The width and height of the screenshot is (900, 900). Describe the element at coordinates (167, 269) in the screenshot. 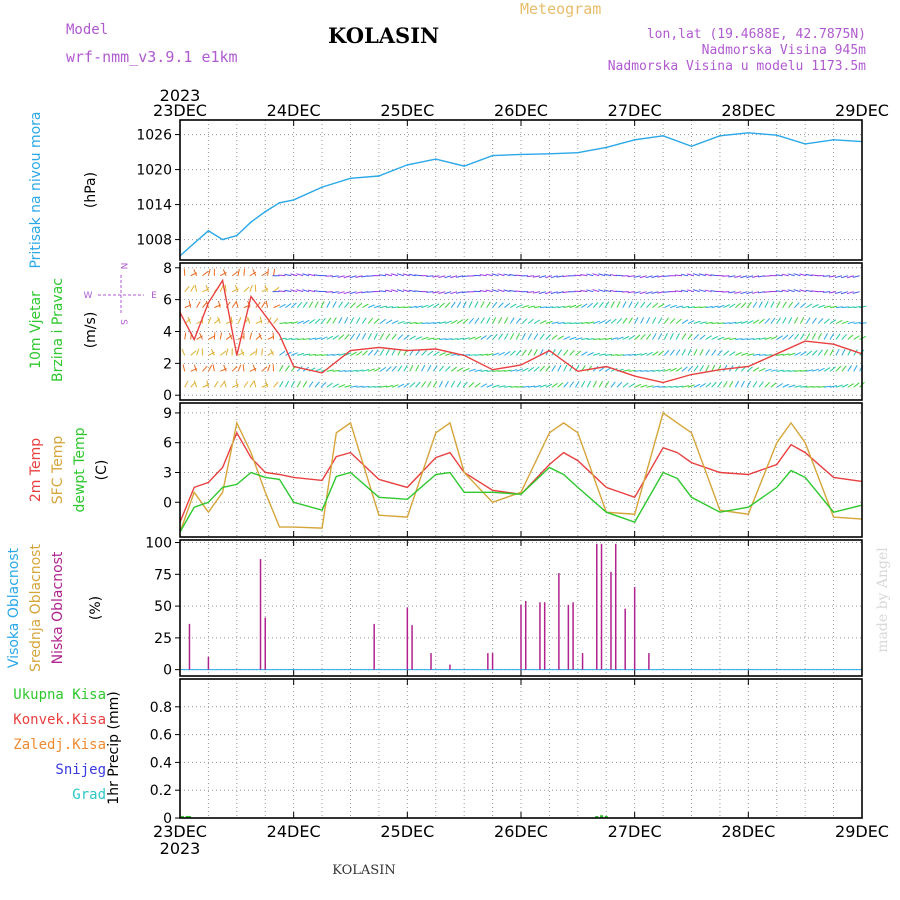

I see `wind-ytick-label: 8` at that location.